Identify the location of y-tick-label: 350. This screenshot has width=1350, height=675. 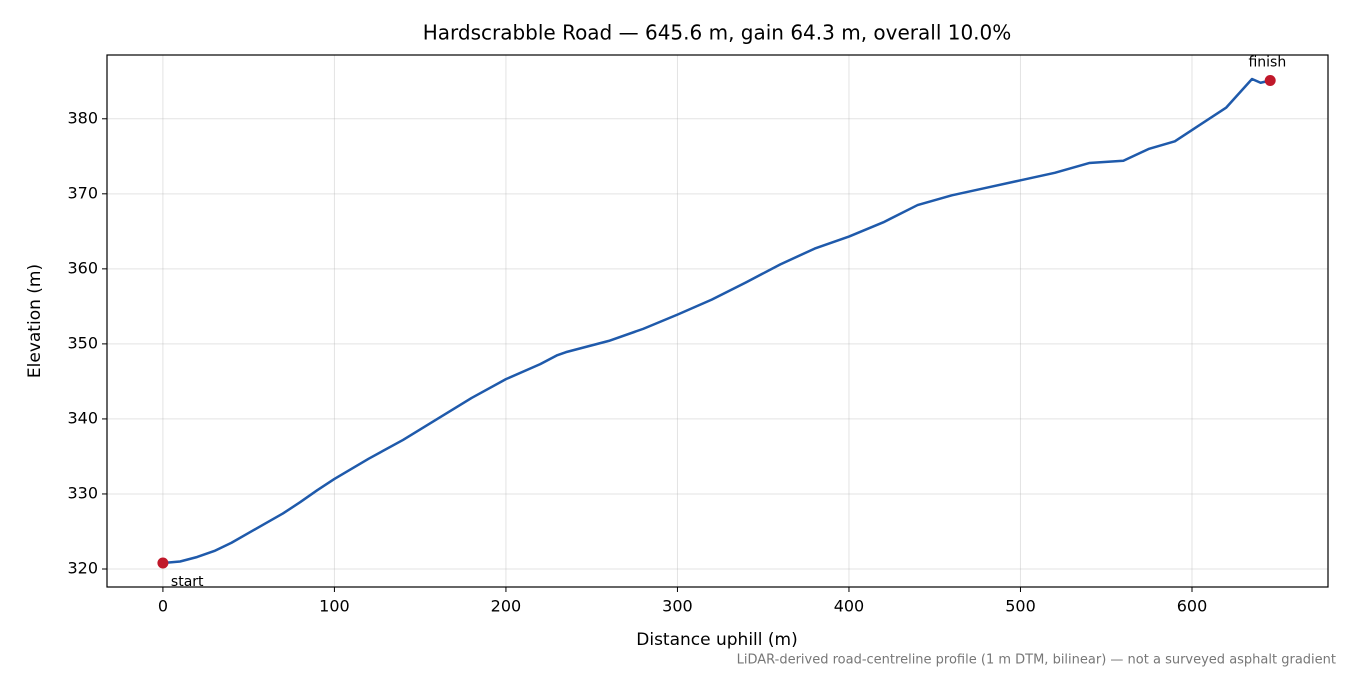
(82, 342).